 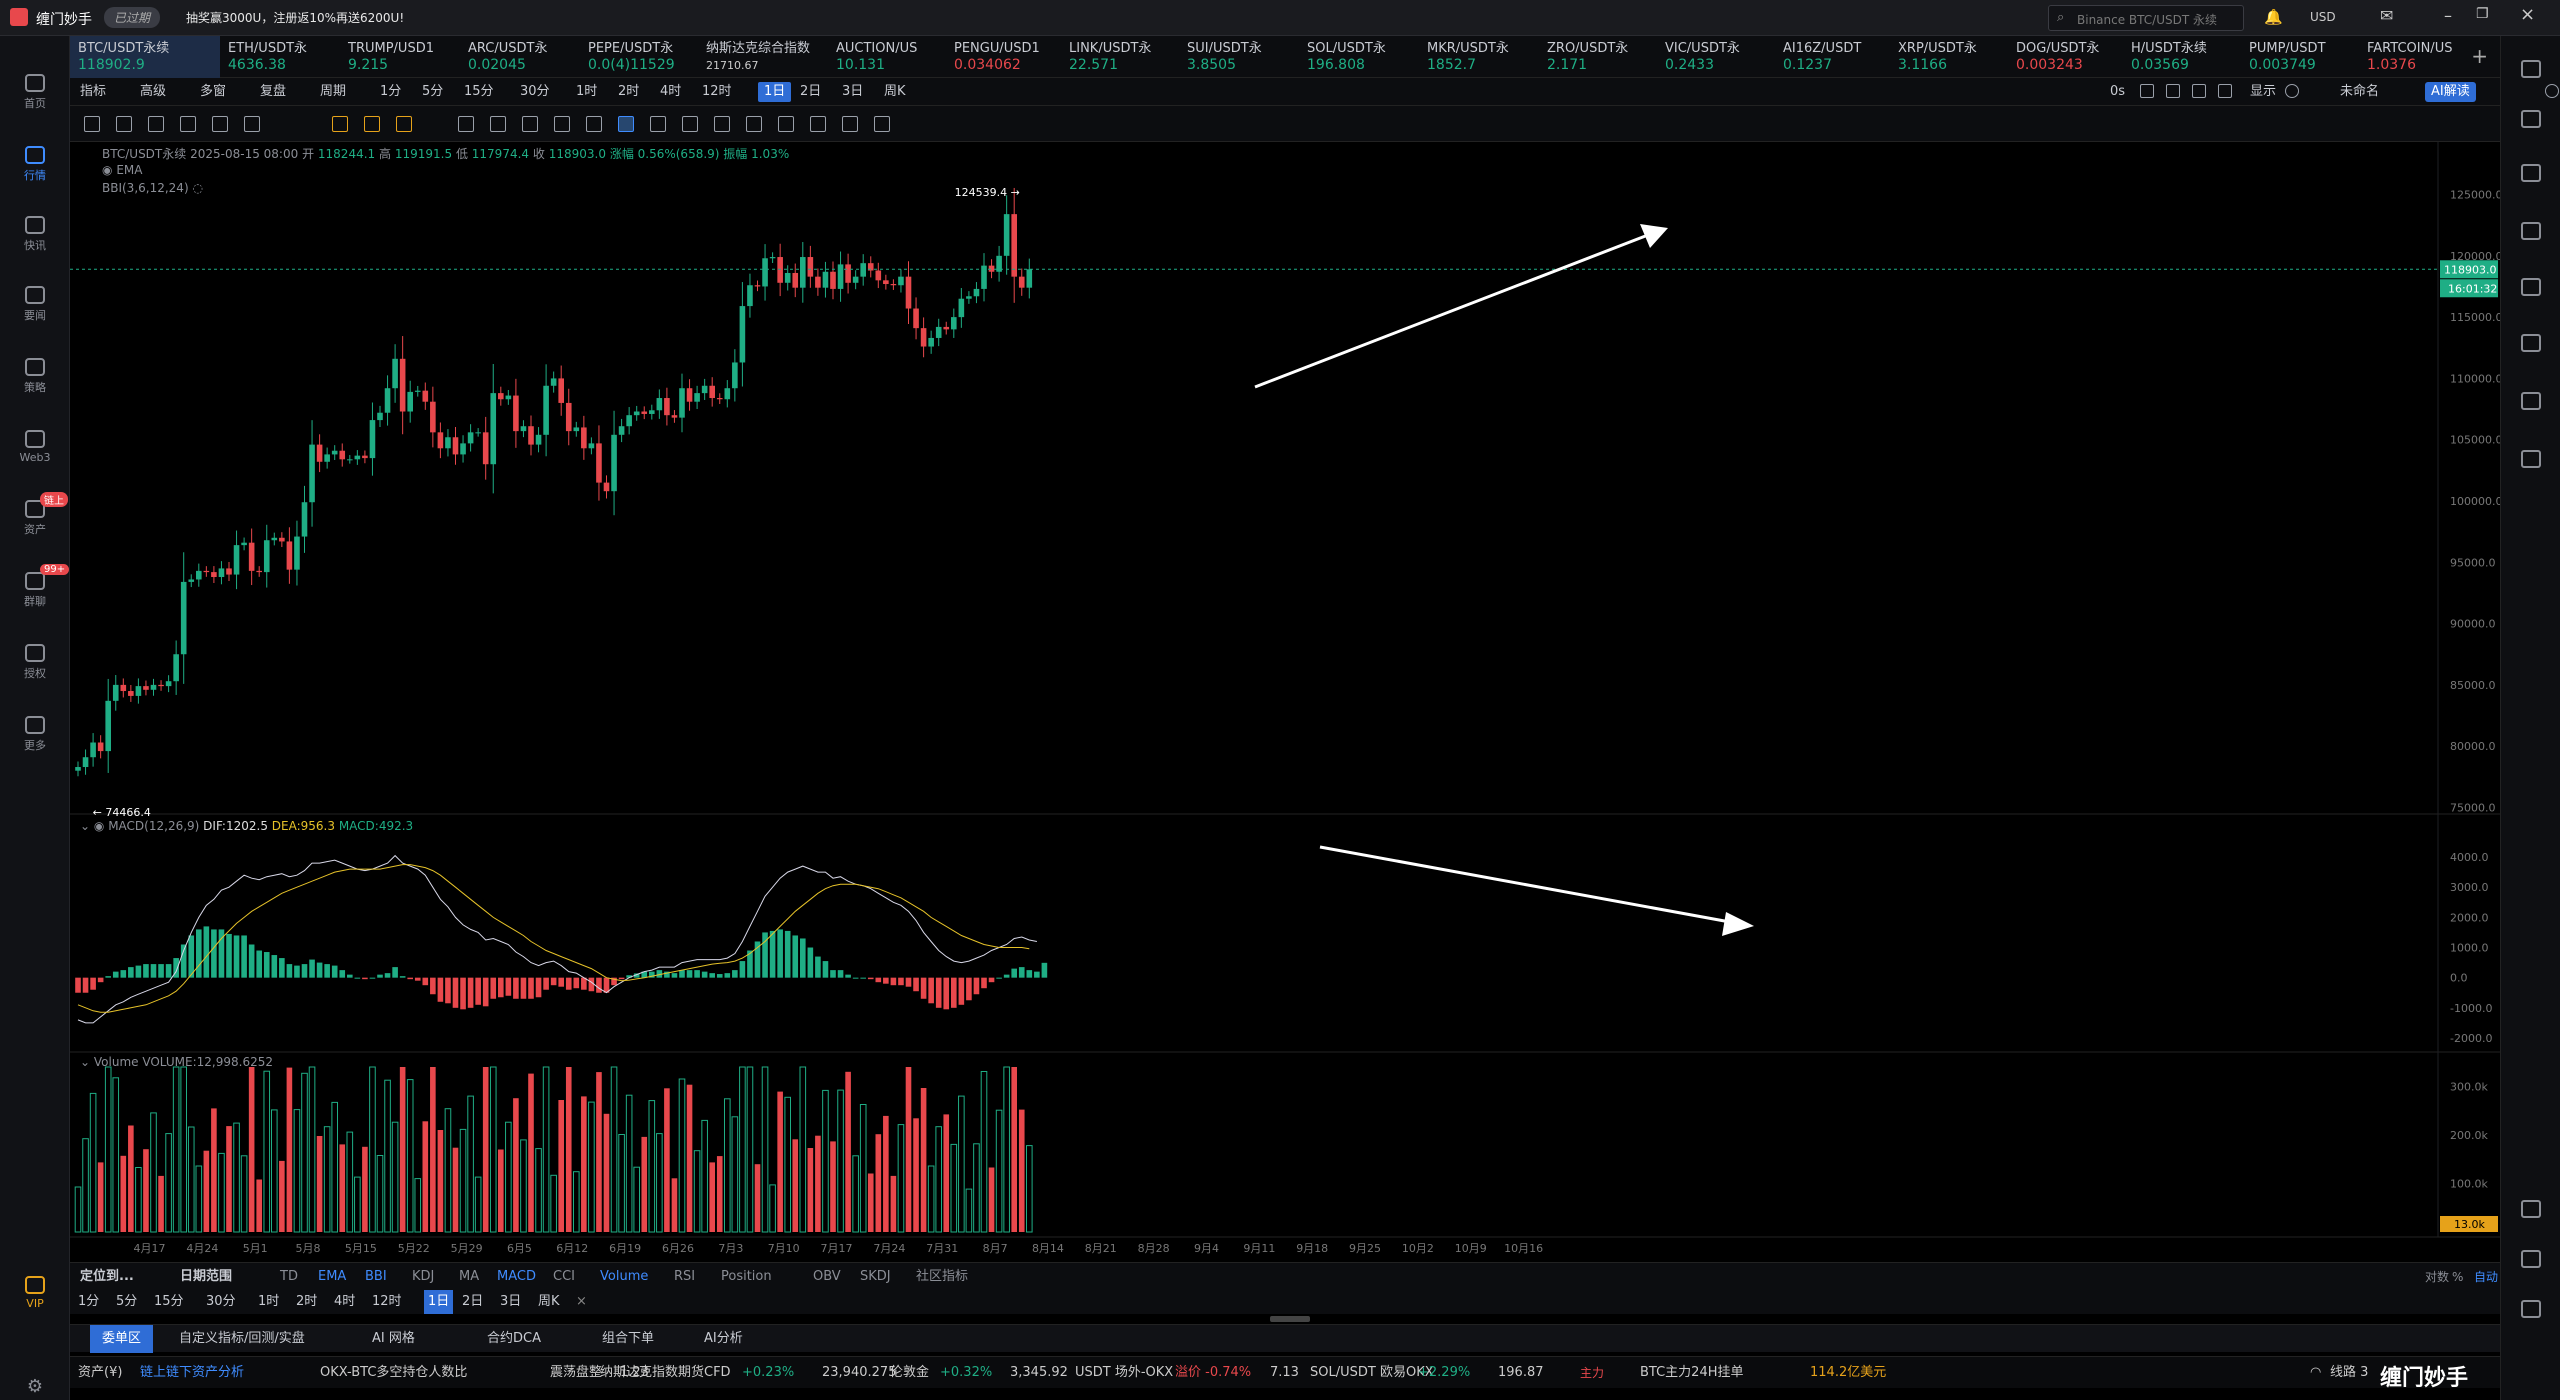 What do you see at coordinates (853, 91) in the screenshot?
I see `toolbar-item-15: 3日` at bounding box center [853, 91].